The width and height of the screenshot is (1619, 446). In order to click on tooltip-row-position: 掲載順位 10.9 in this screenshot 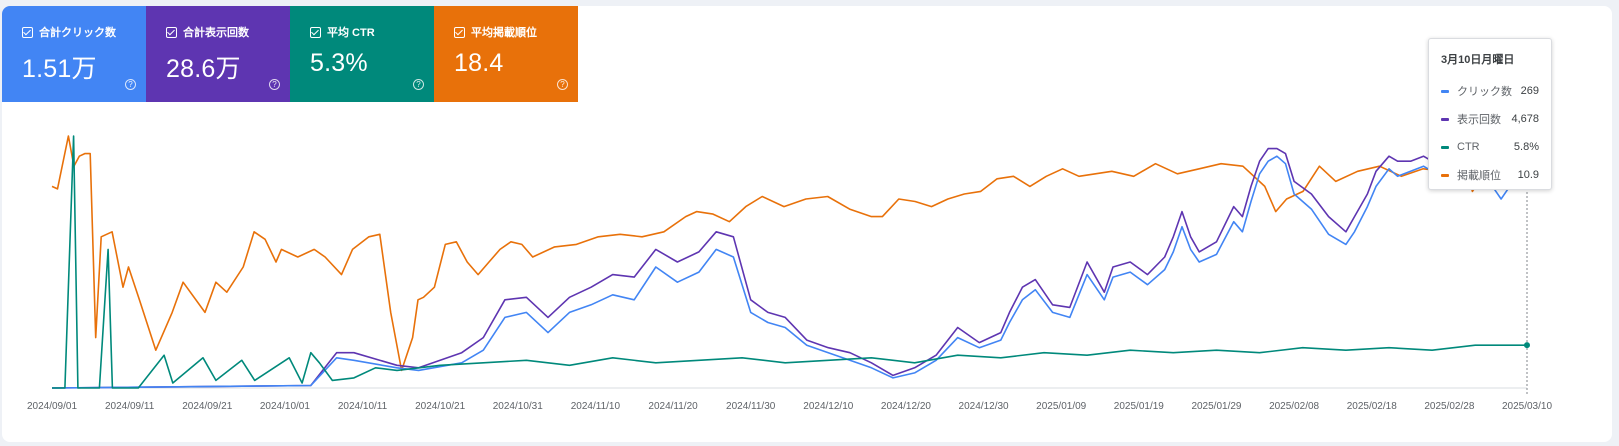, I will do `click(1490, 175)`.